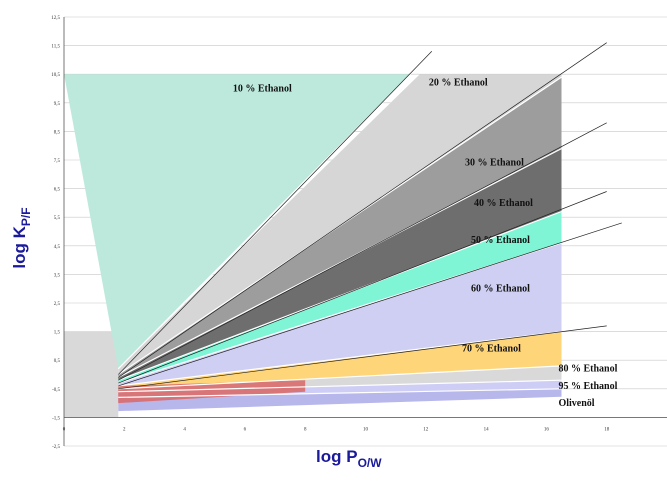  I want to click on x-tick-label: 2, so click(124, 429).